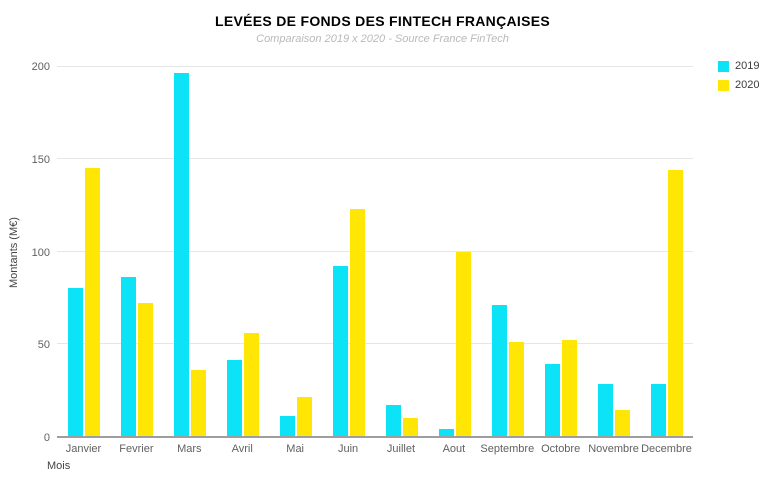  I want to click on bar-group-decembre, so click(666, 251).